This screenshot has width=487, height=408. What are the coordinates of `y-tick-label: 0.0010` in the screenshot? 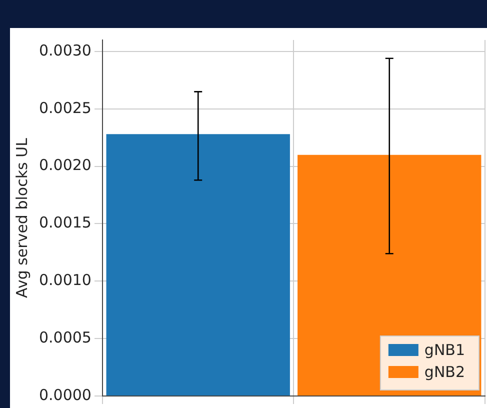 It's located at (65, 280).